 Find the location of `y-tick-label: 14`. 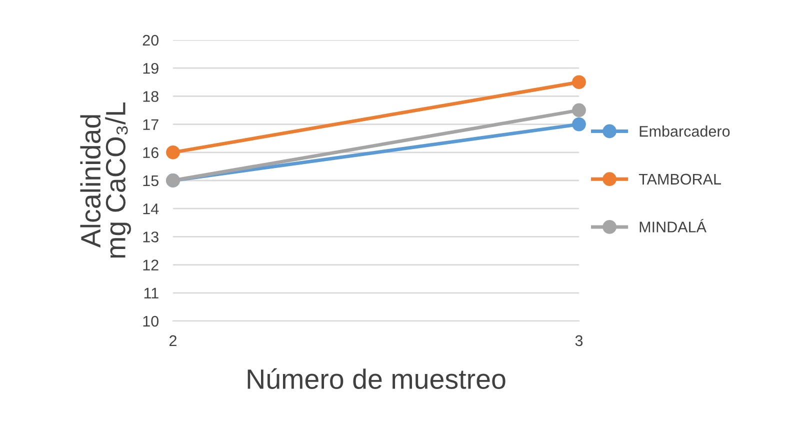

y-tick-label: 14 is located at coordinates (151, 209).